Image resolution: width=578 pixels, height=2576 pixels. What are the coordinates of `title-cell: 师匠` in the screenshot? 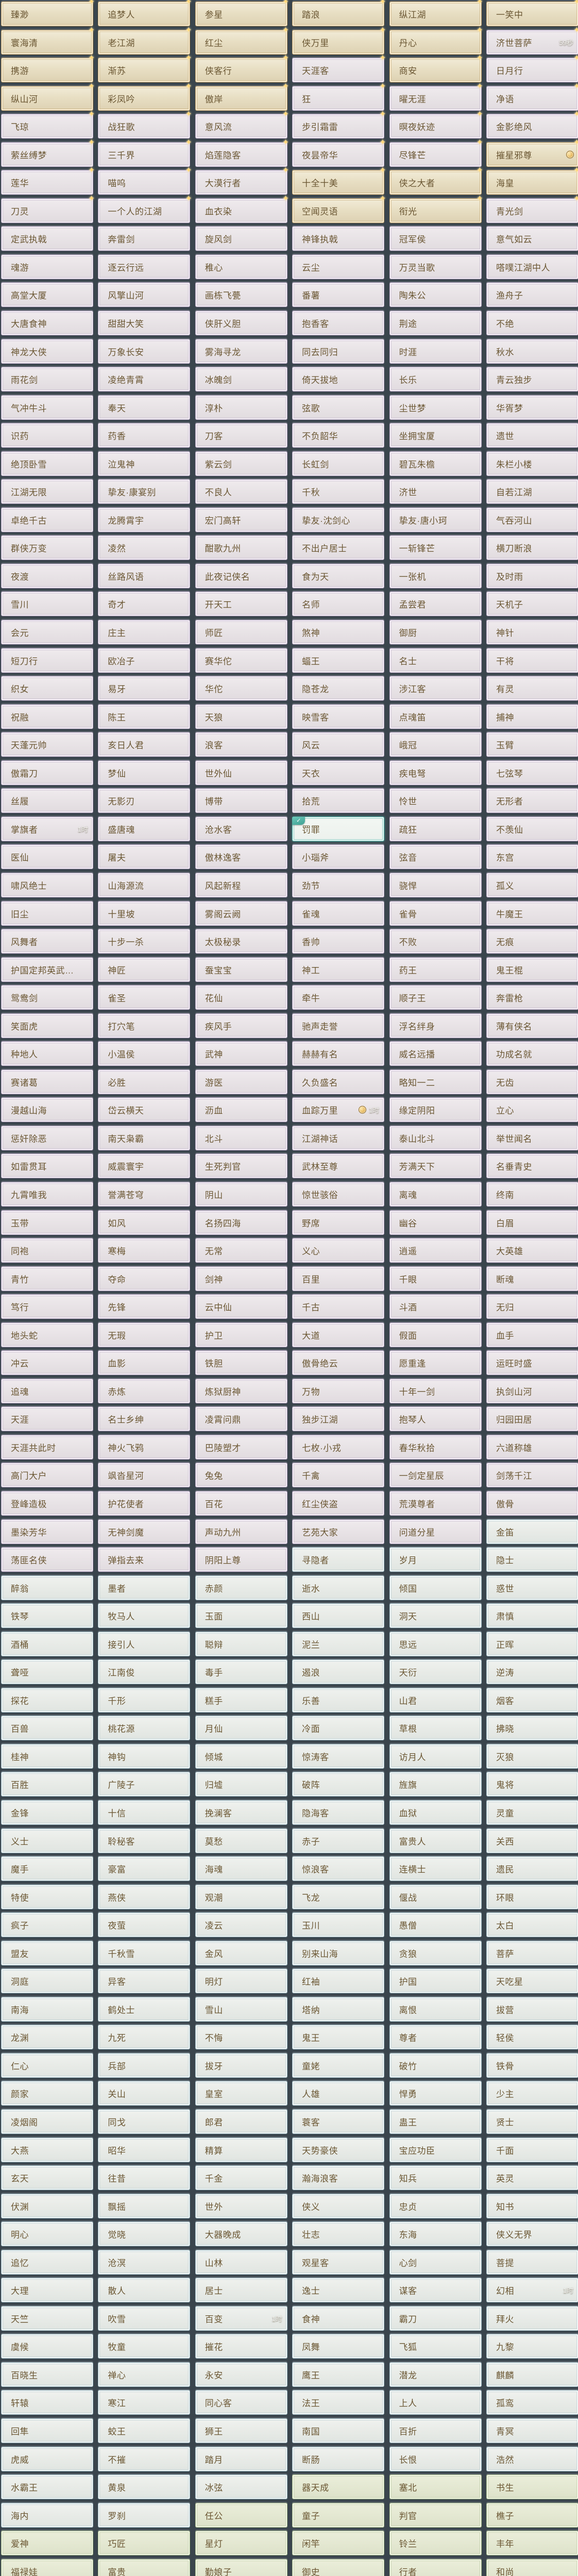 It's located at (241, 632).